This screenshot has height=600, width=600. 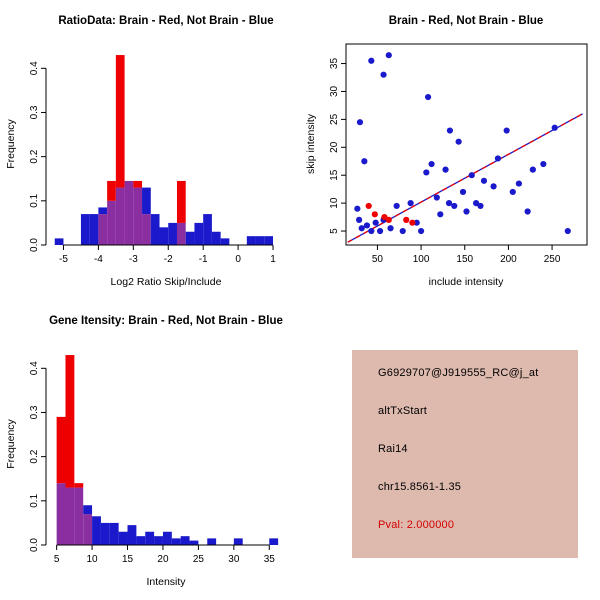 I want to click on y-tick-label: 25, so click(x=334, y=119).